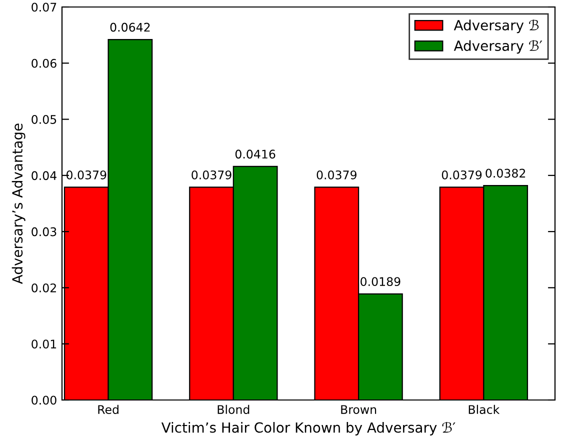 This screenshot has height=439, width=575. I want to click on x-tick-label: Blond, so click(234, 409).